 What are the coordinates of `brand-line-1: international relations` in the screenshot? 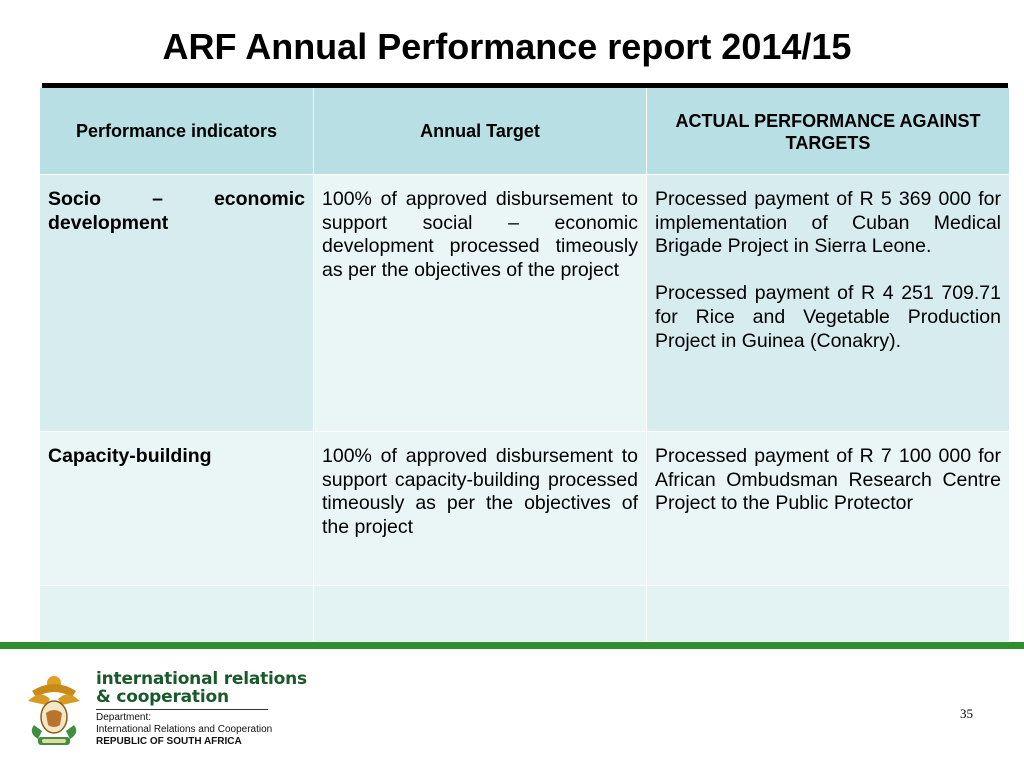 It's located at (201, 679).